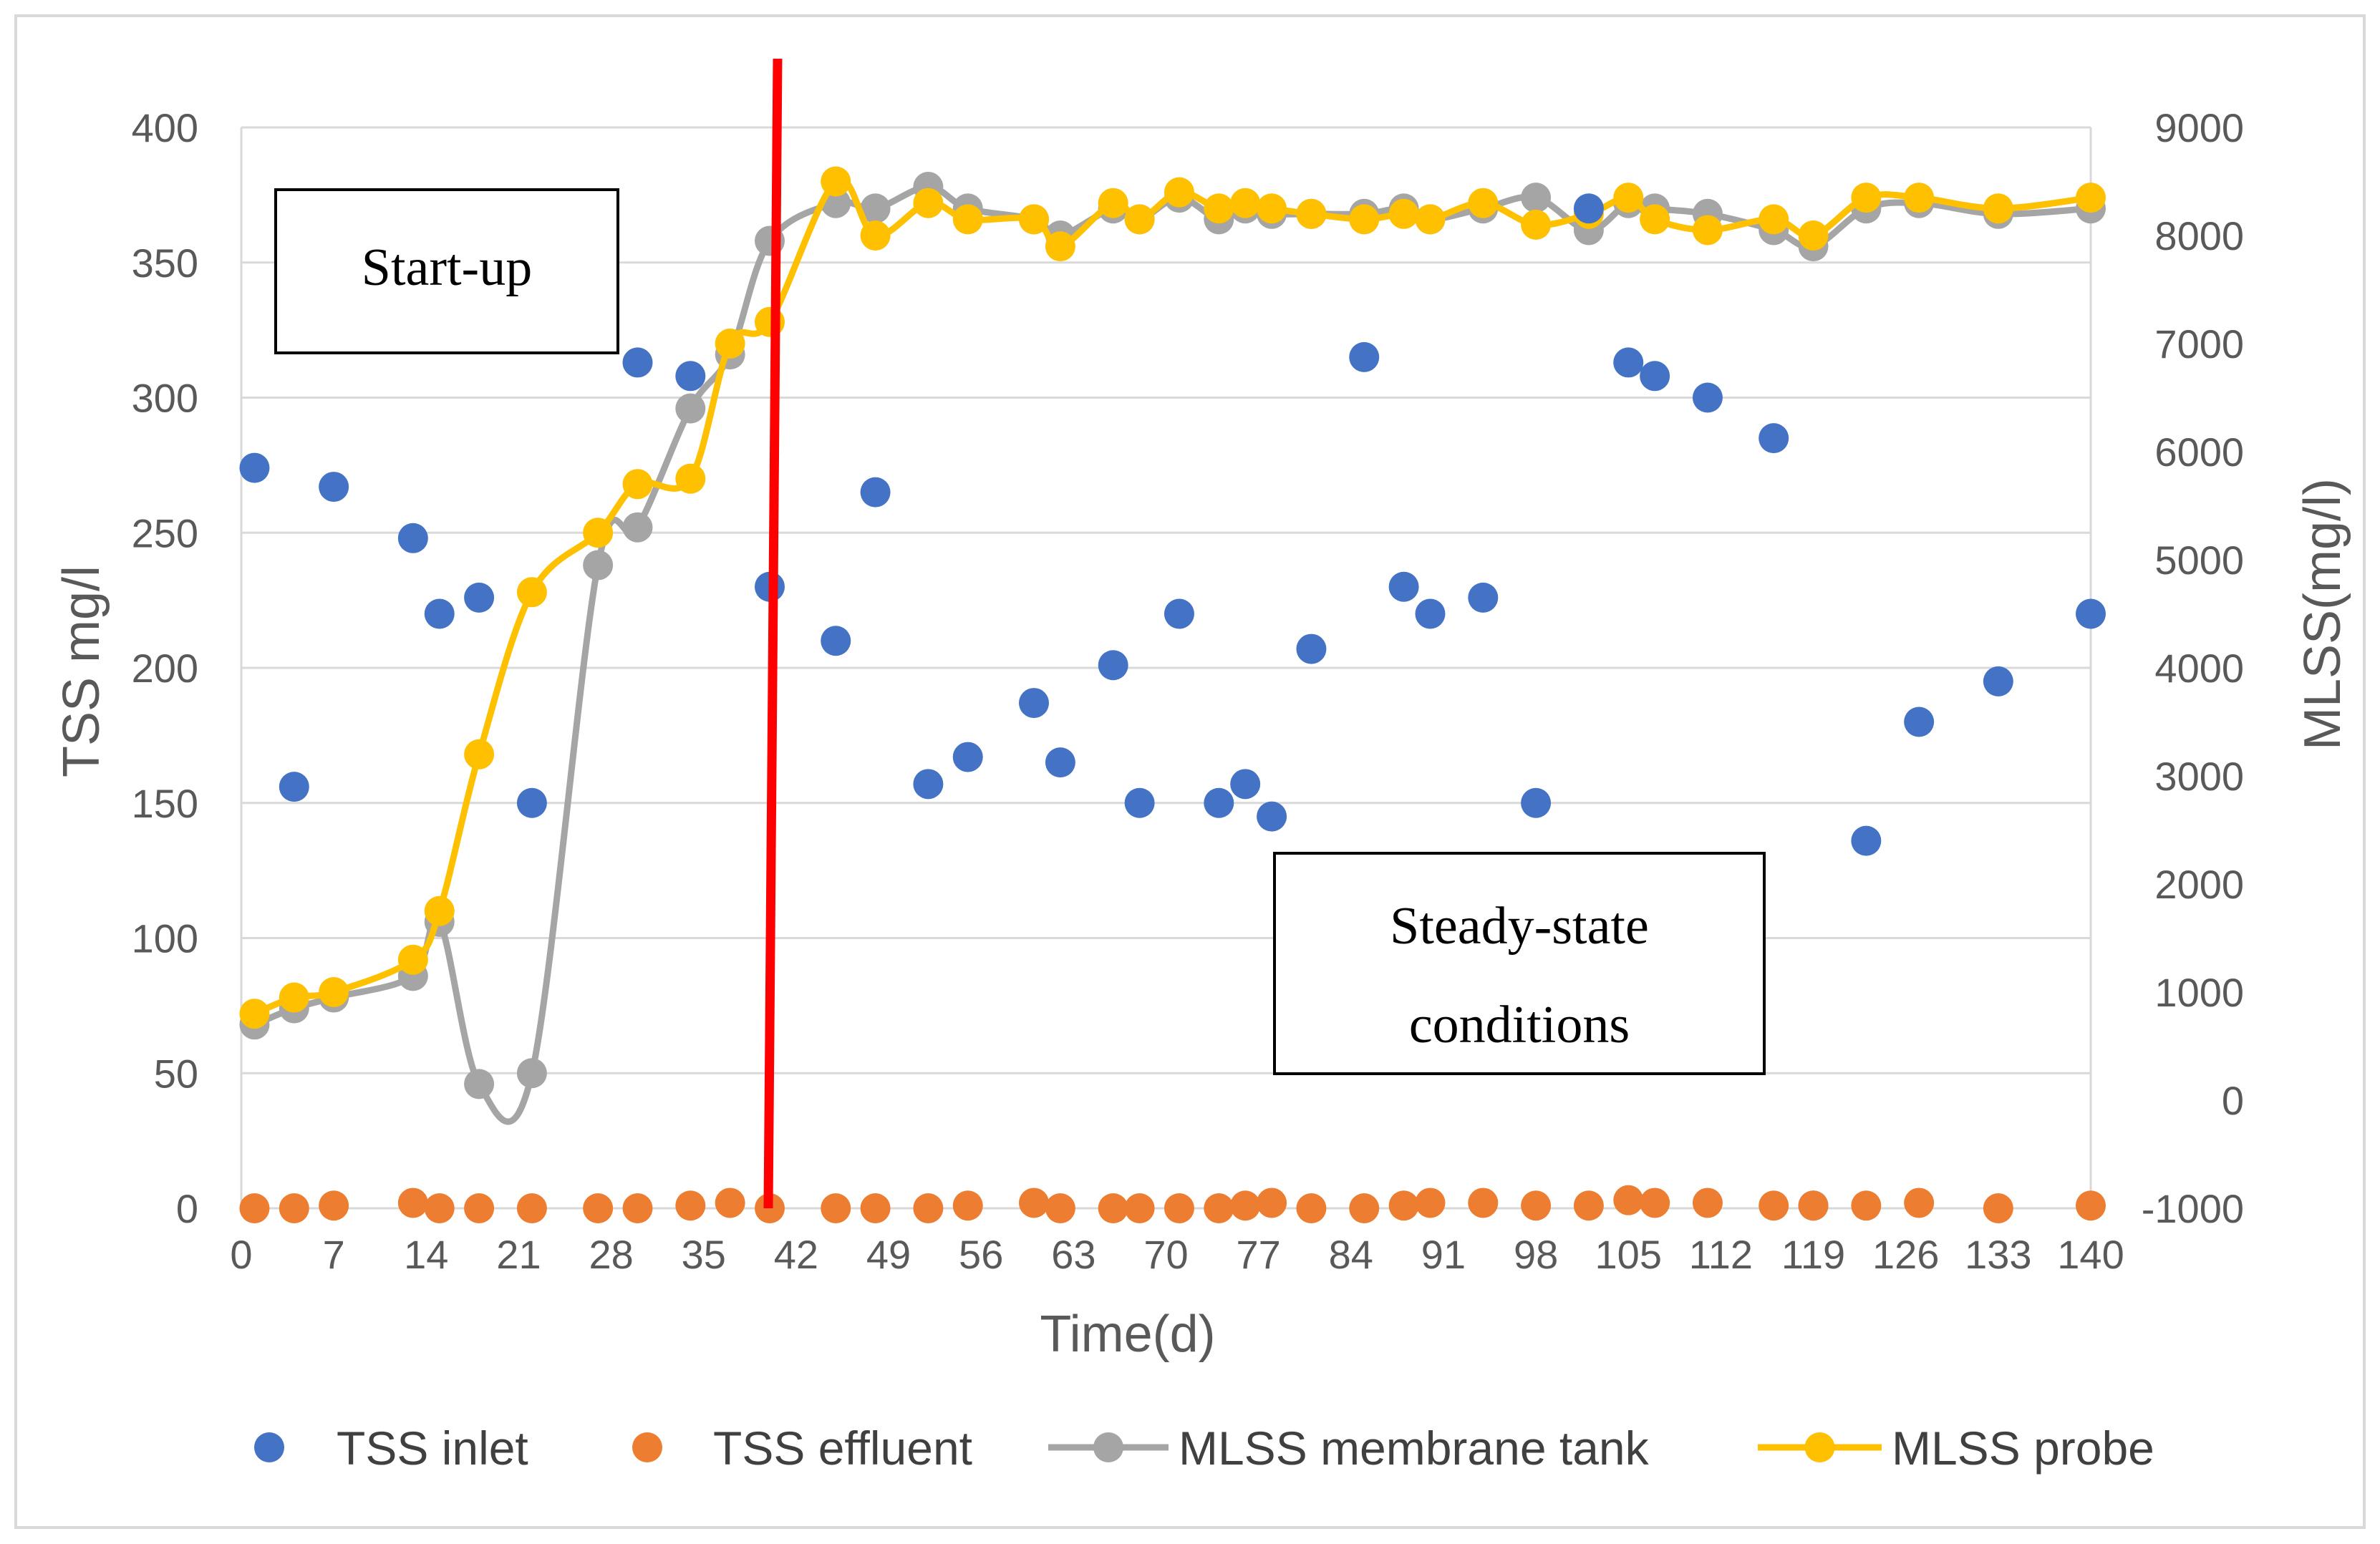 This screenshot has height=1544, width=2380. I want to click on legend-label-mlss-membrane-tank: MLSS membrane tank, so click(1414, 1449).